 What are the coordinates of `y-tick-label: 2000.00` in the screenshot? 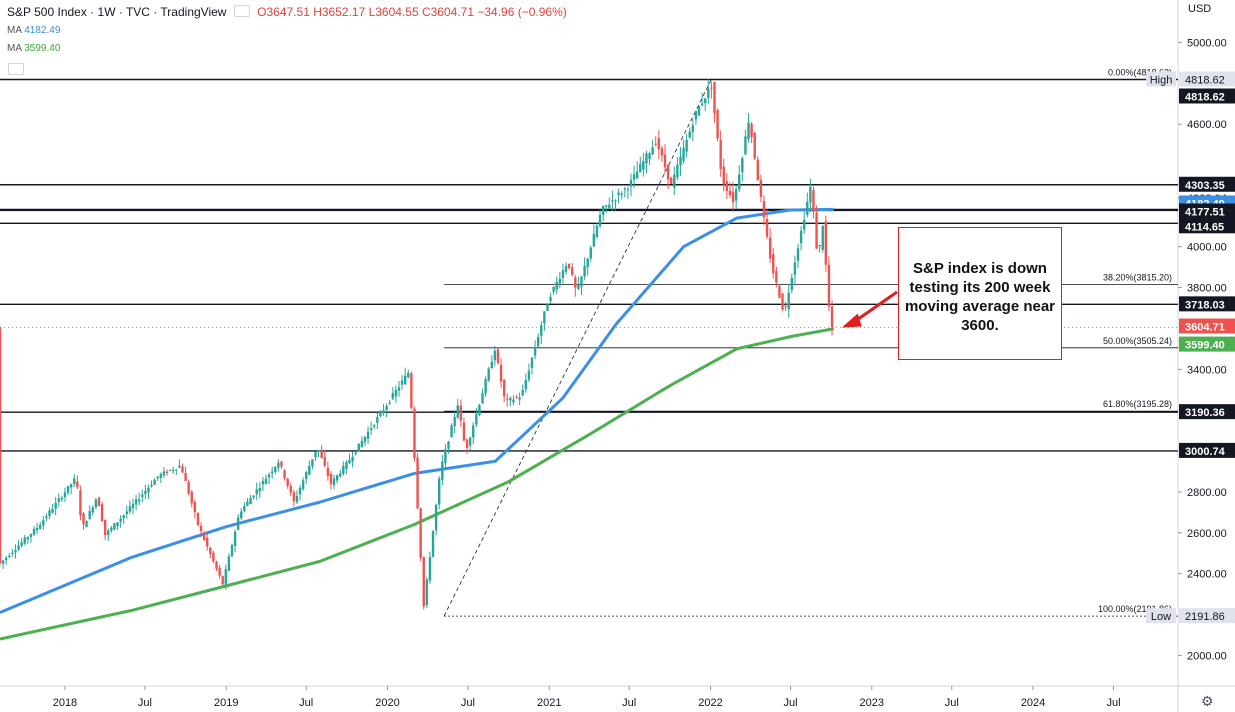 It's located at (1207, 656).